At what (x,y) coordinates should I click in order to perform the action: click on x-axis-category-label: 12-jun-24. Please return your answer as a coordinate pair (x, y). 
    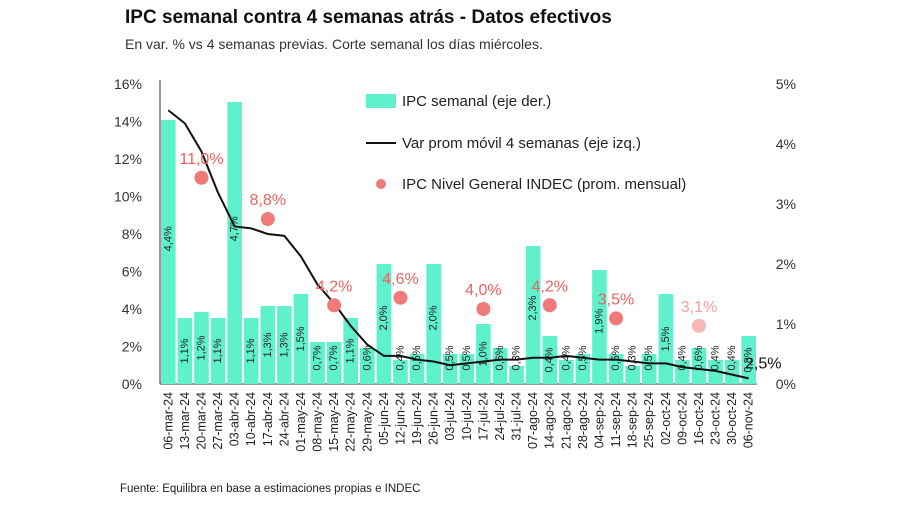
    Looking at the image, I should click on (400, 418).